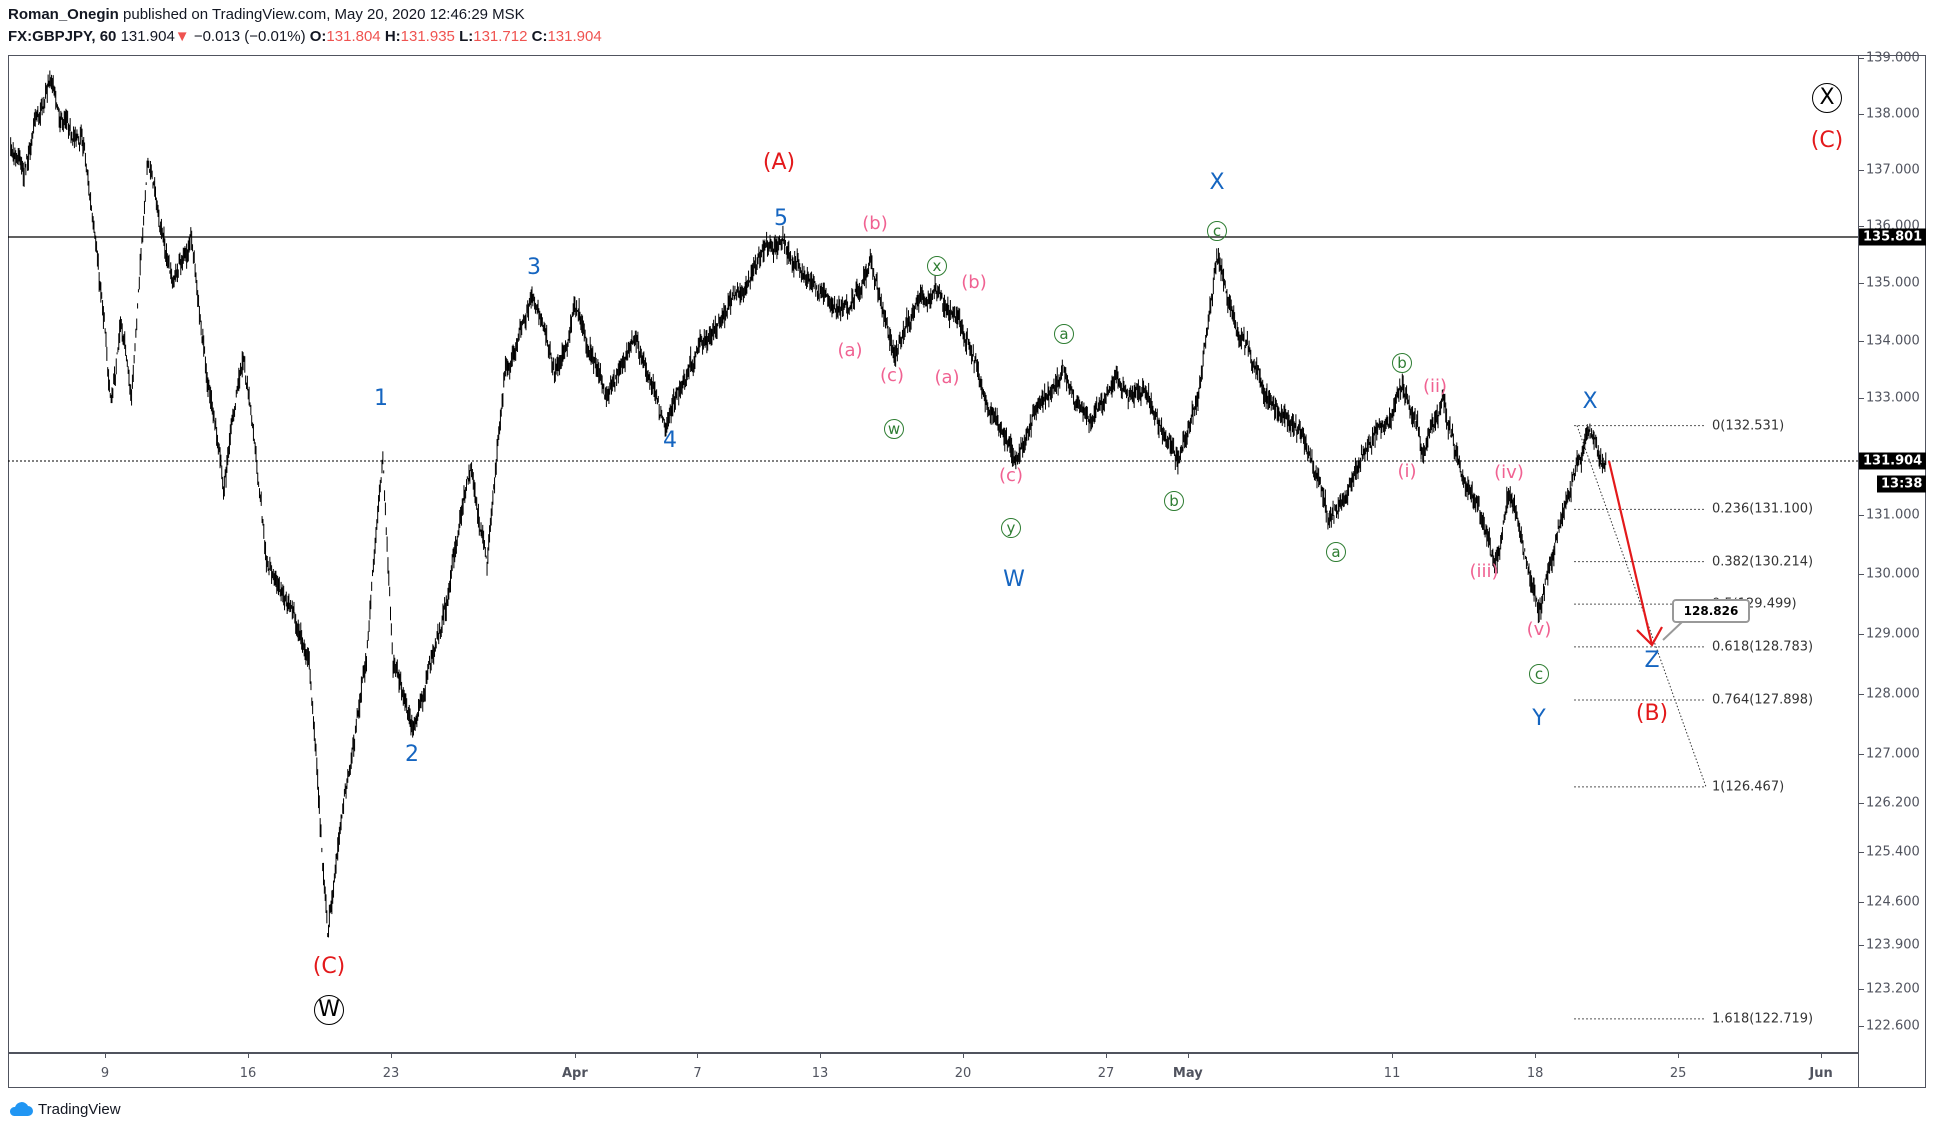 The width and height of the screenshot is (1938, 1136). I want to click on last-price: 131.904, so click(147, 36).